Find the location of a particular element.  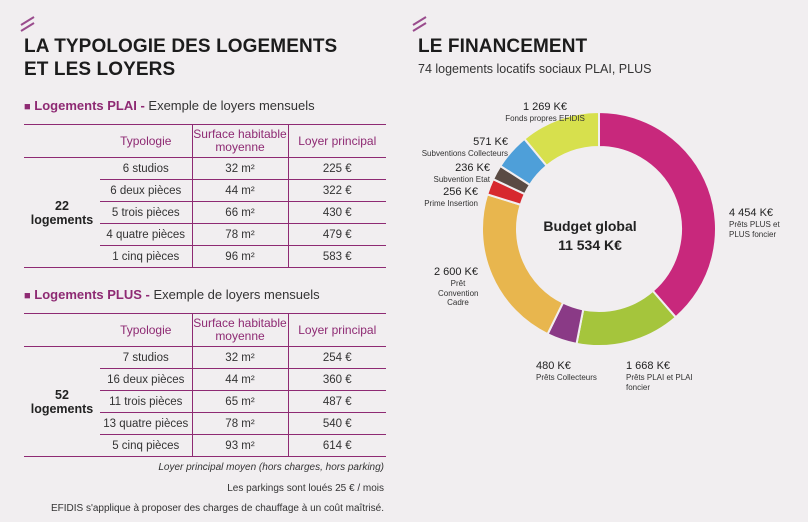

right-heading: LE FINANCEMENT is located at coordinates (503, 46).